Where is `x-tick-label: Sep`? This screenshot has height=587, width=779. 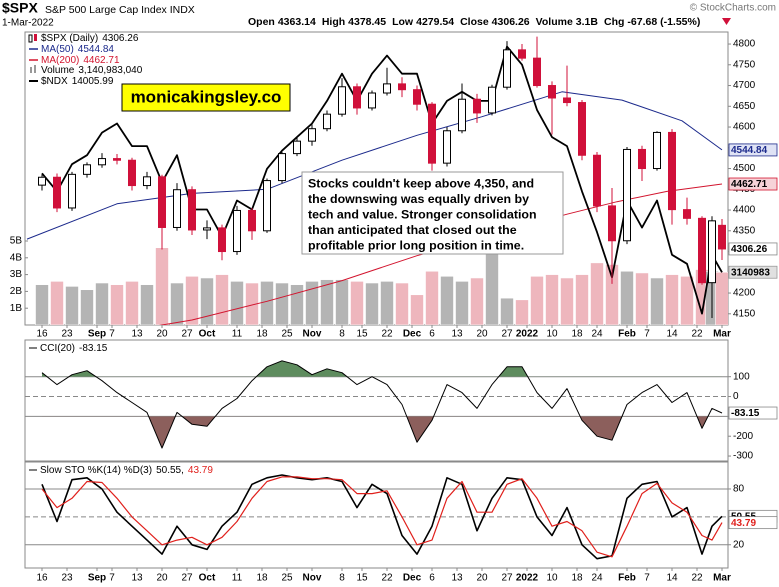
x-tick-label: Sep is located at coordinates (97, 578).